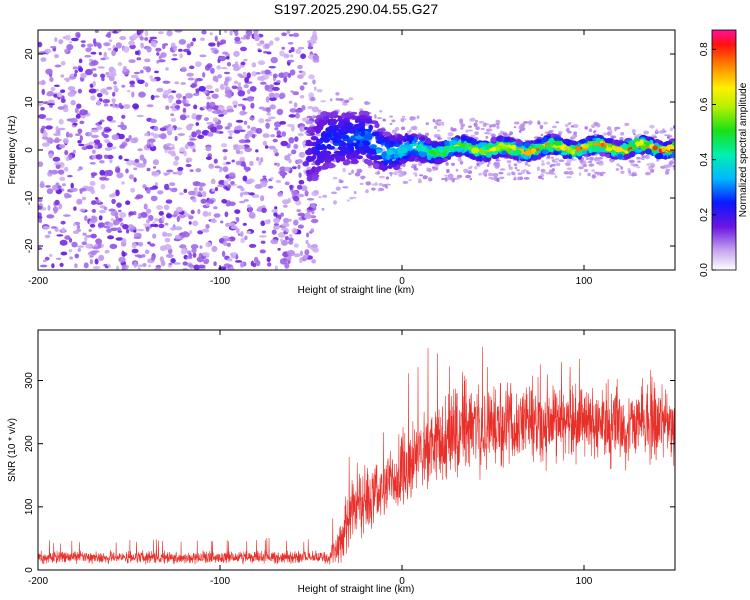 This screenshot has height=600, width=750. I want to click on x-tick-label: -100, so click(220, 581).